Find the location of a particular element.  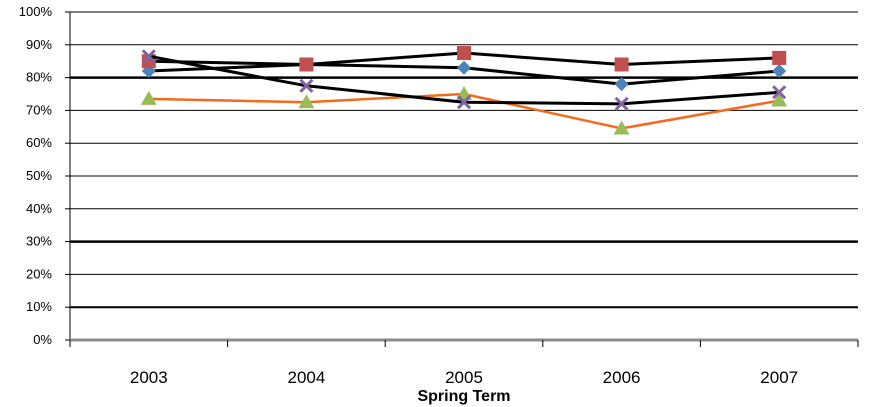

x-axis-title: Spring Term is located at coordinates (463, 396).